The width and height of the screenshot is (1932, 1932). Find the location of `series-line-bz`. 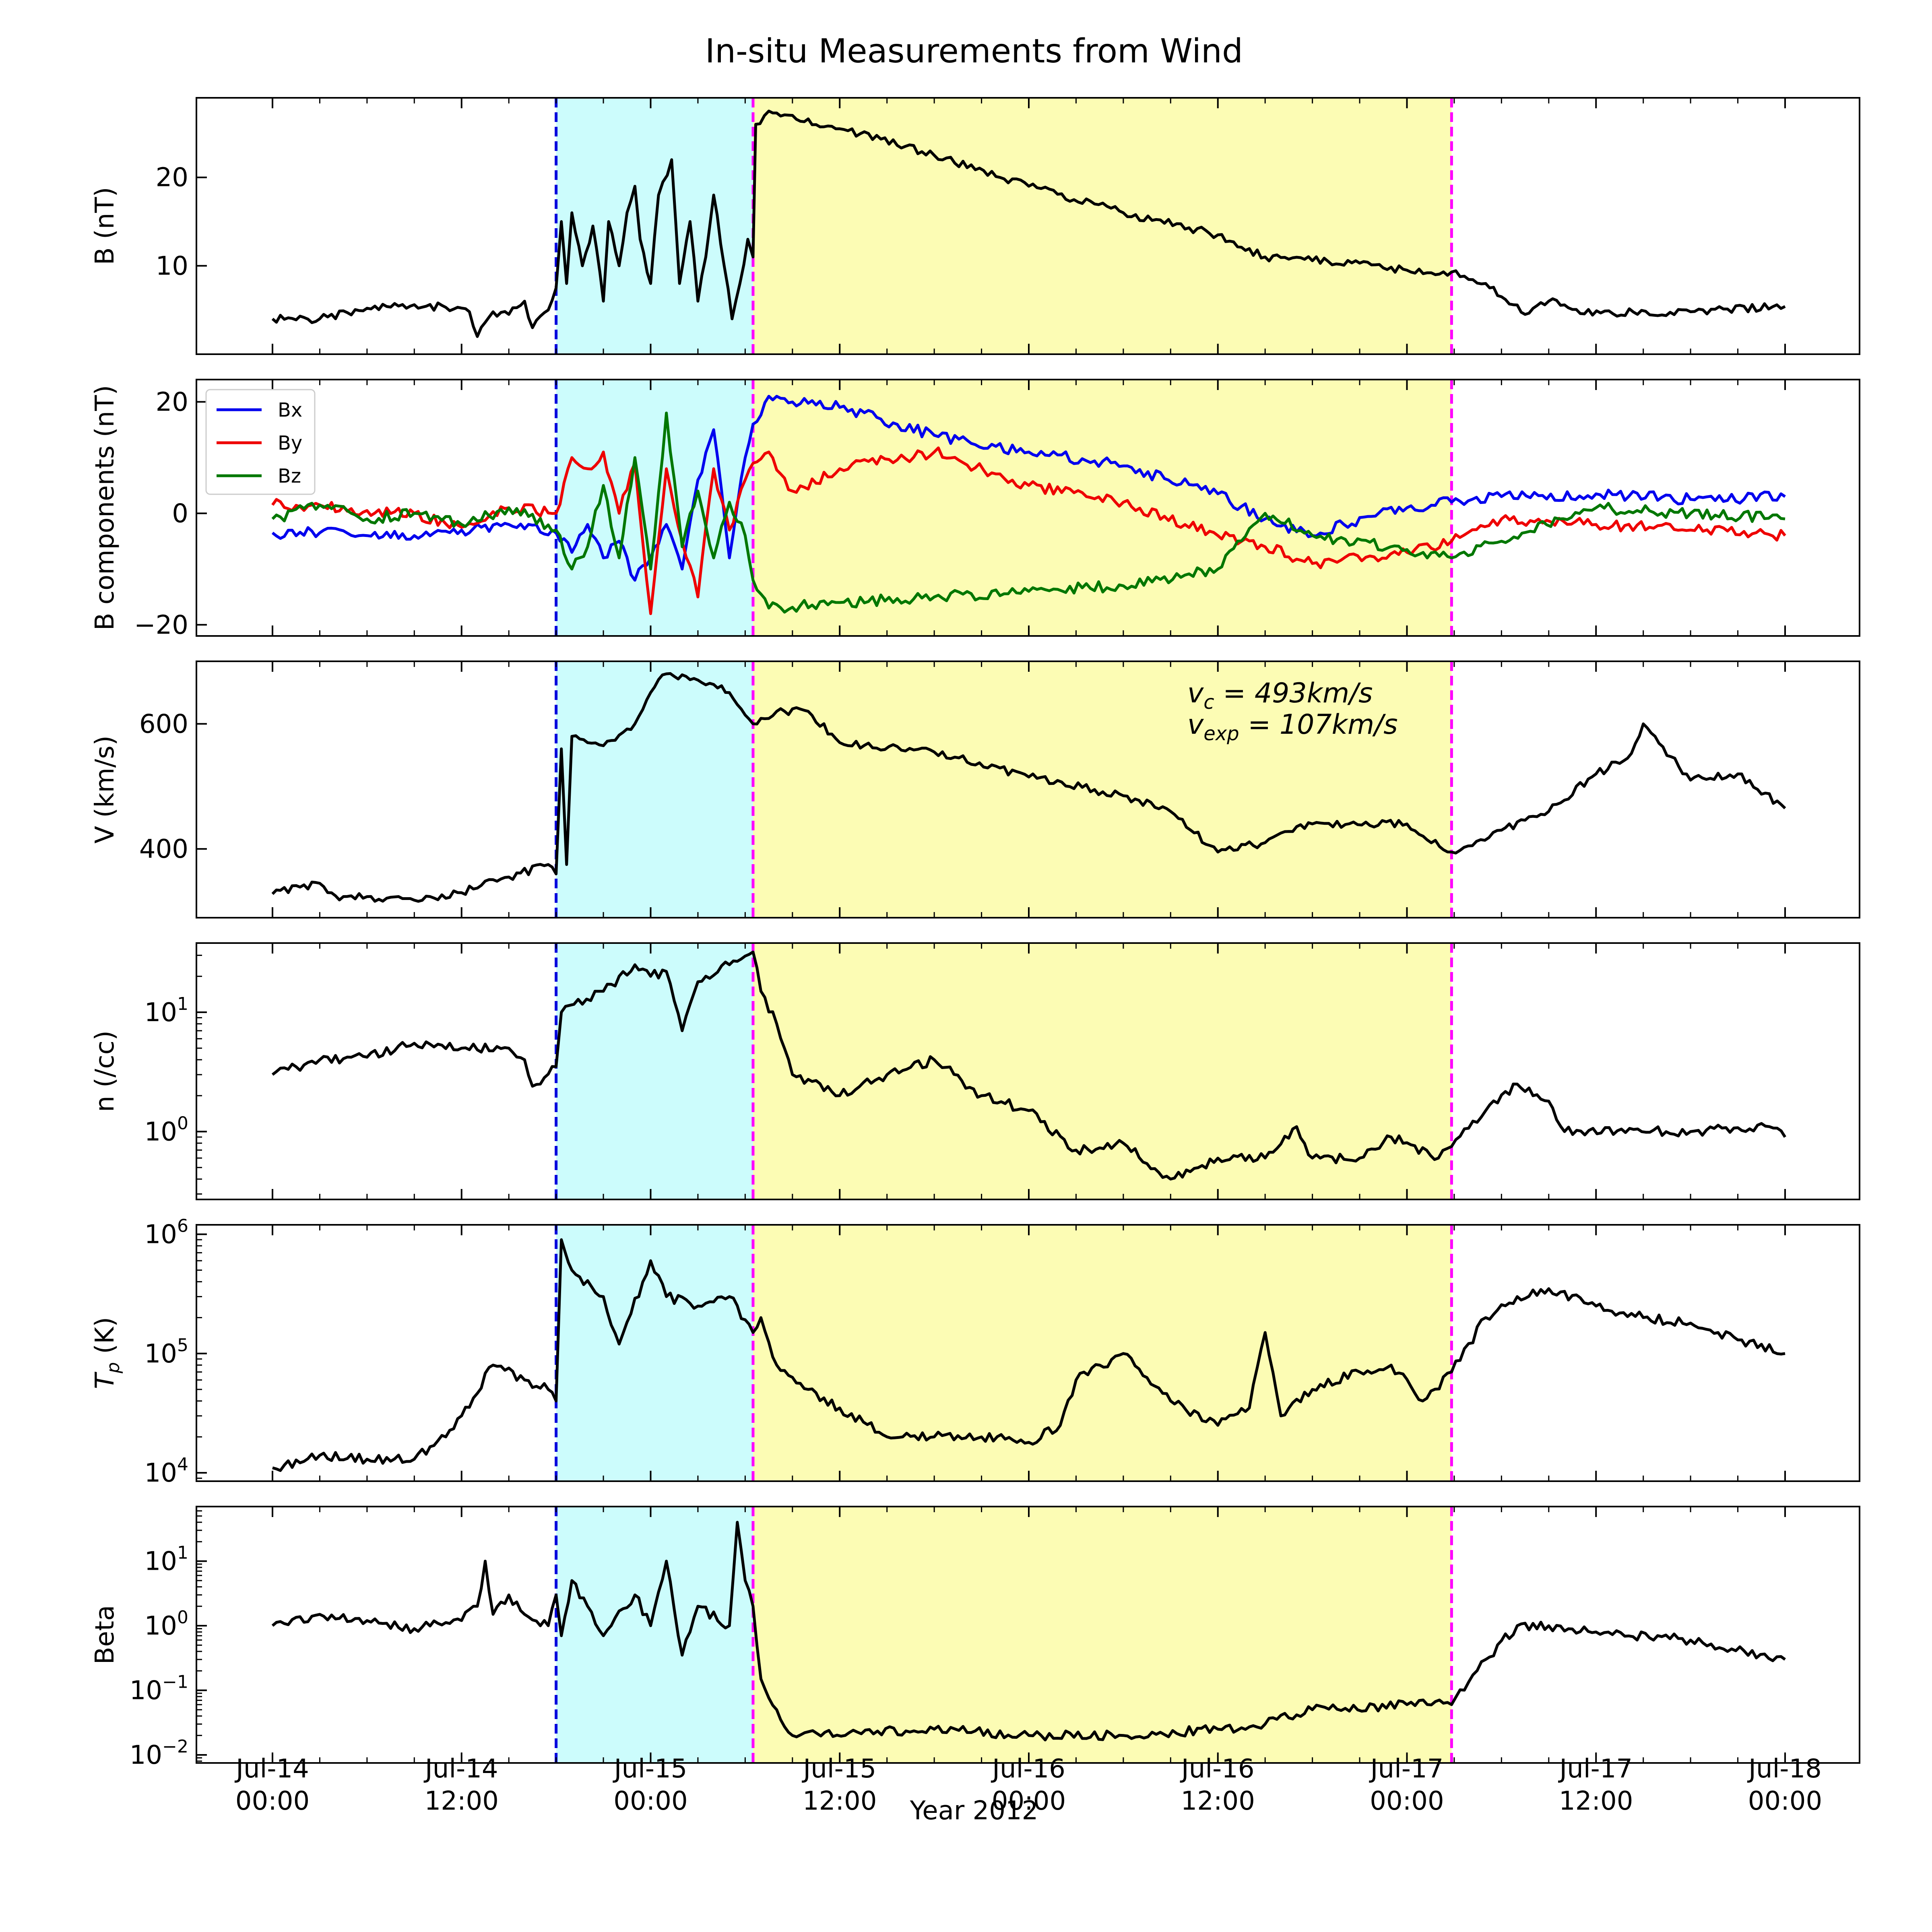

series-line-bz is located at coordinates (1028, 512).